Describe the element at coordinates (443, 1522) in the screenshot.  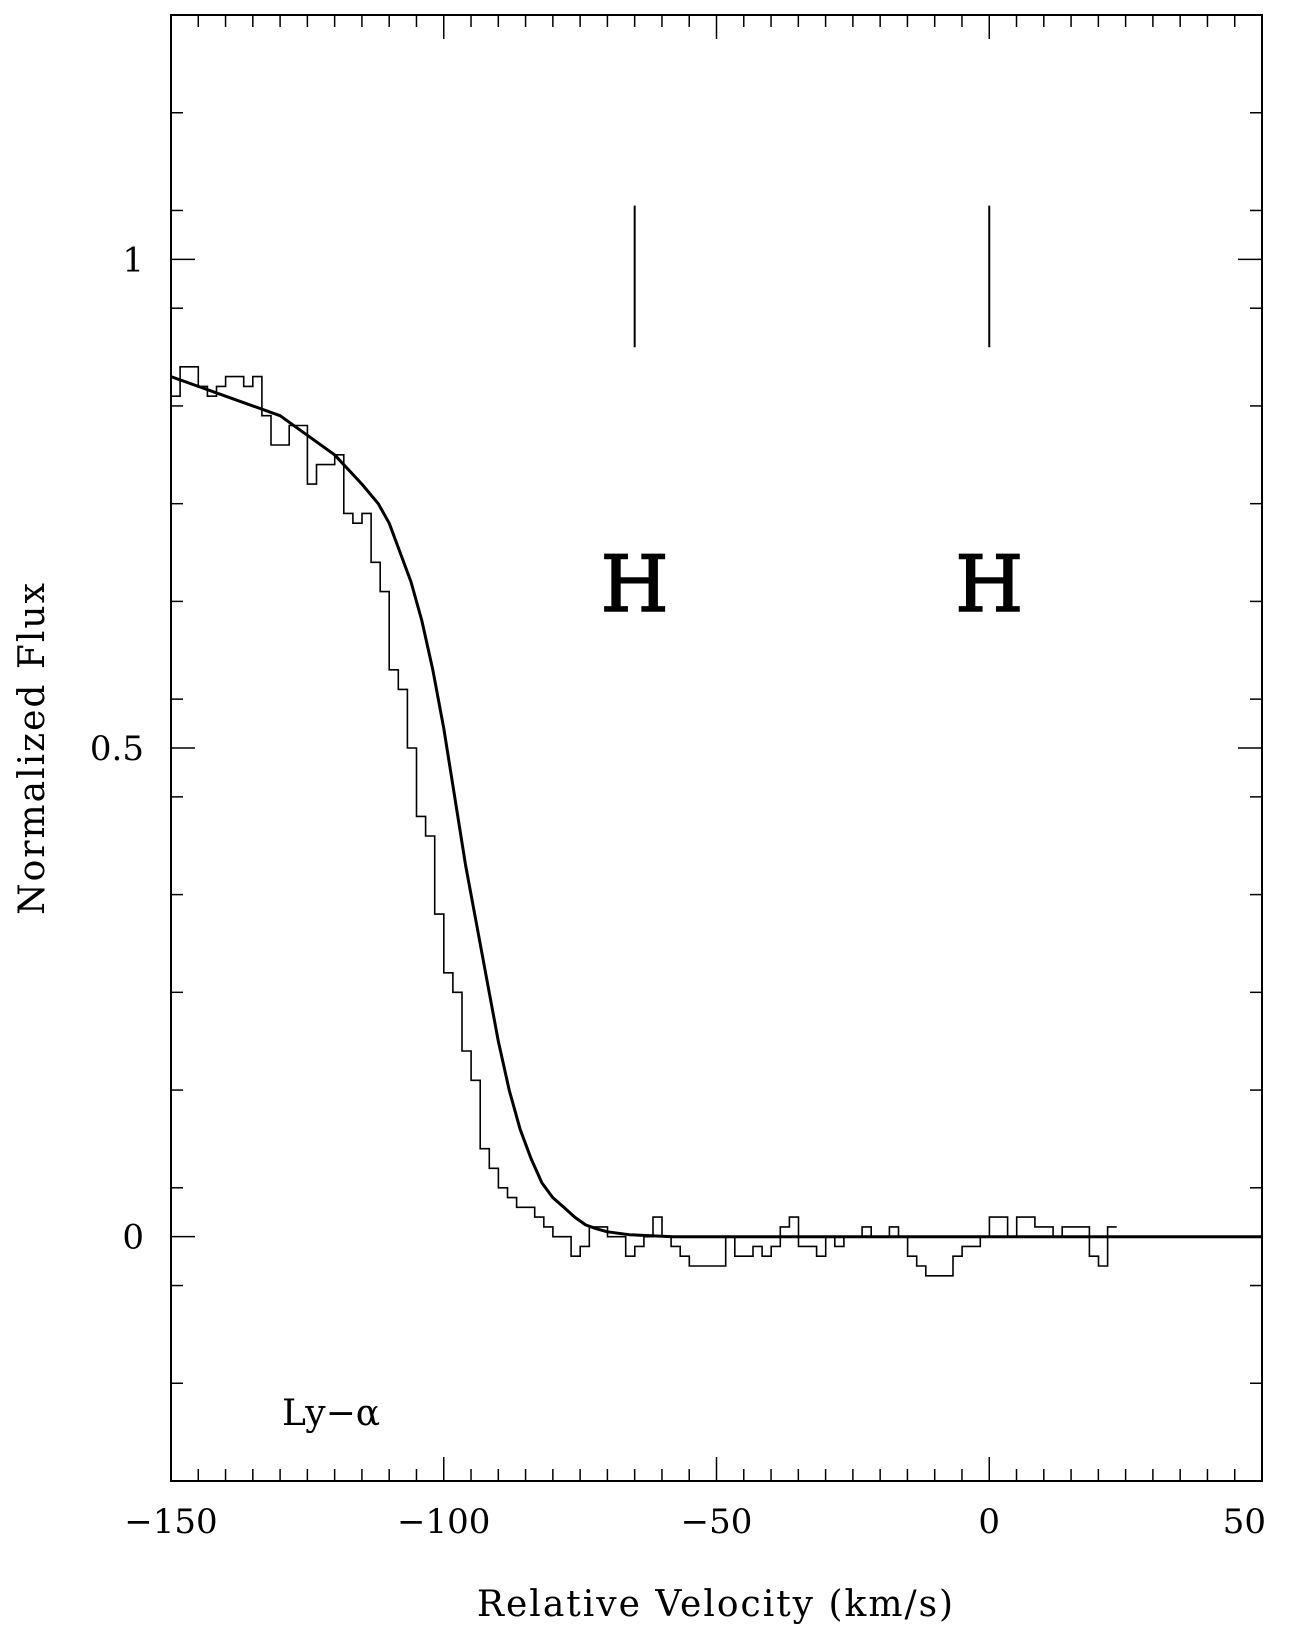
I see `x-tick-label: −100` at that location.